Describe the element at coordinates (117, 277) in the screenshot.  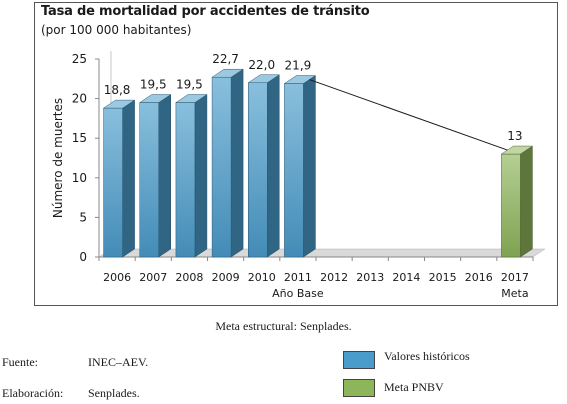
I see `x-tick-label: 2006` at that location.